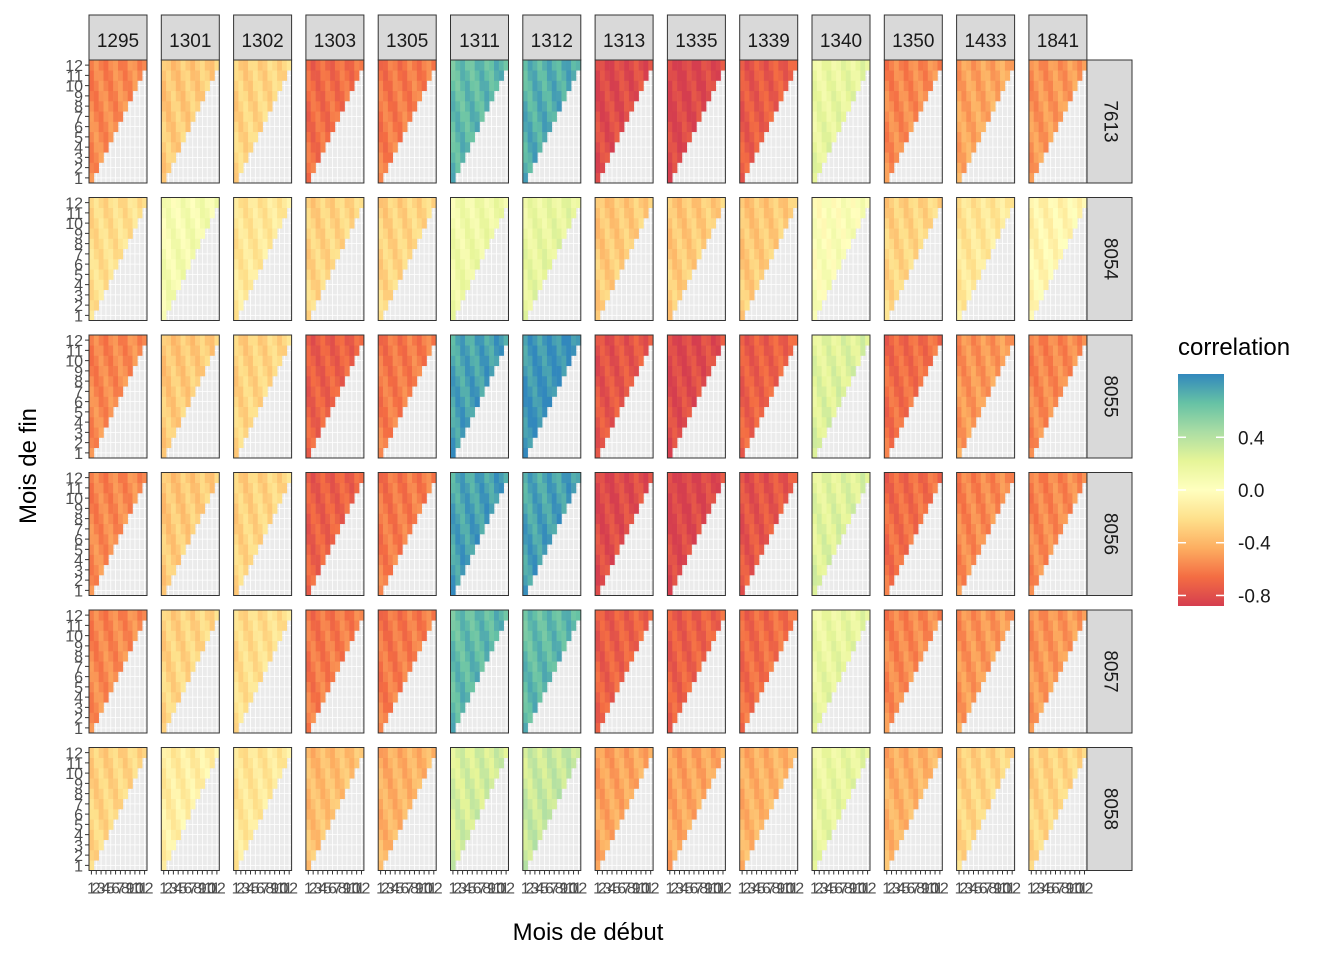 The image size is (1344, 960). I want to click on facet-label-column: 1841, so click(1058, 41).